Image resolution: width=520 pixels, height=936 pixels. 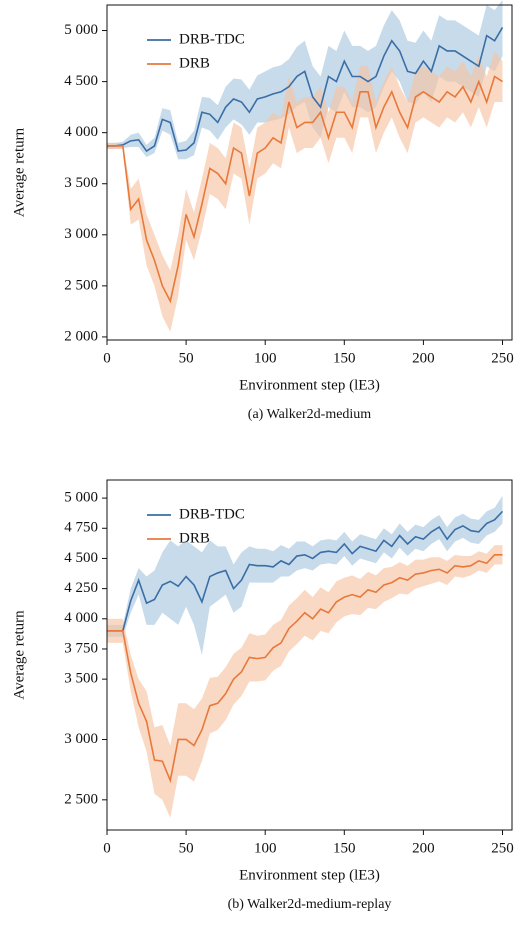 What do you see at coordinates (81, 648) in the screenshot?
I see `y-tick-label: 3 750` at bounding box center [81, 648].